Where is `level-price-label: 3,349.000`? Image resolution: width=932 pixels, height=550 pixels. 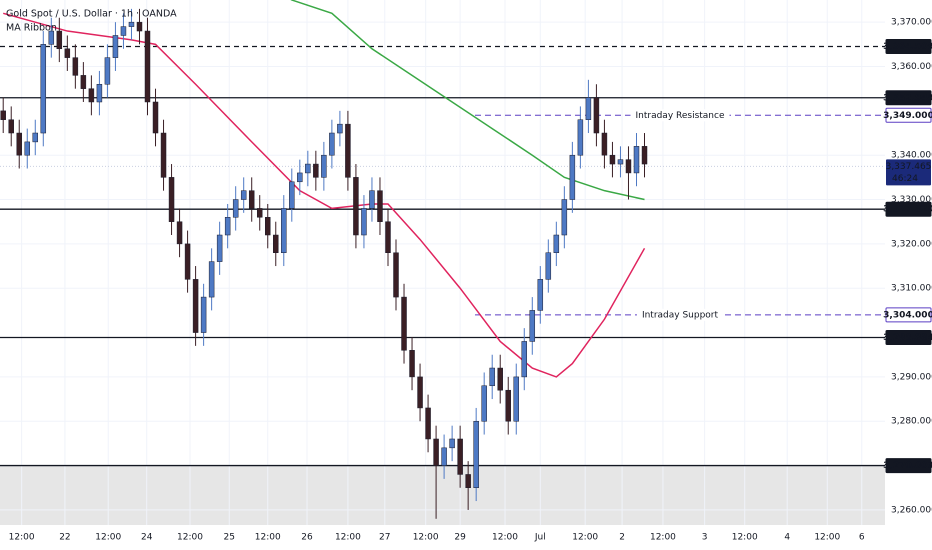 level-price-label: 3,349.000 is located at coordinates (907, 116).